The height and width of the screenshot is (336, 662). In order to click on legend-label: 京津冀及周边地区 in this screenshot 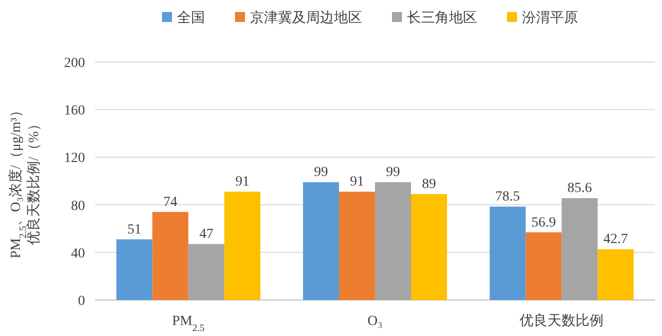, I will do `click(306, 17)`.